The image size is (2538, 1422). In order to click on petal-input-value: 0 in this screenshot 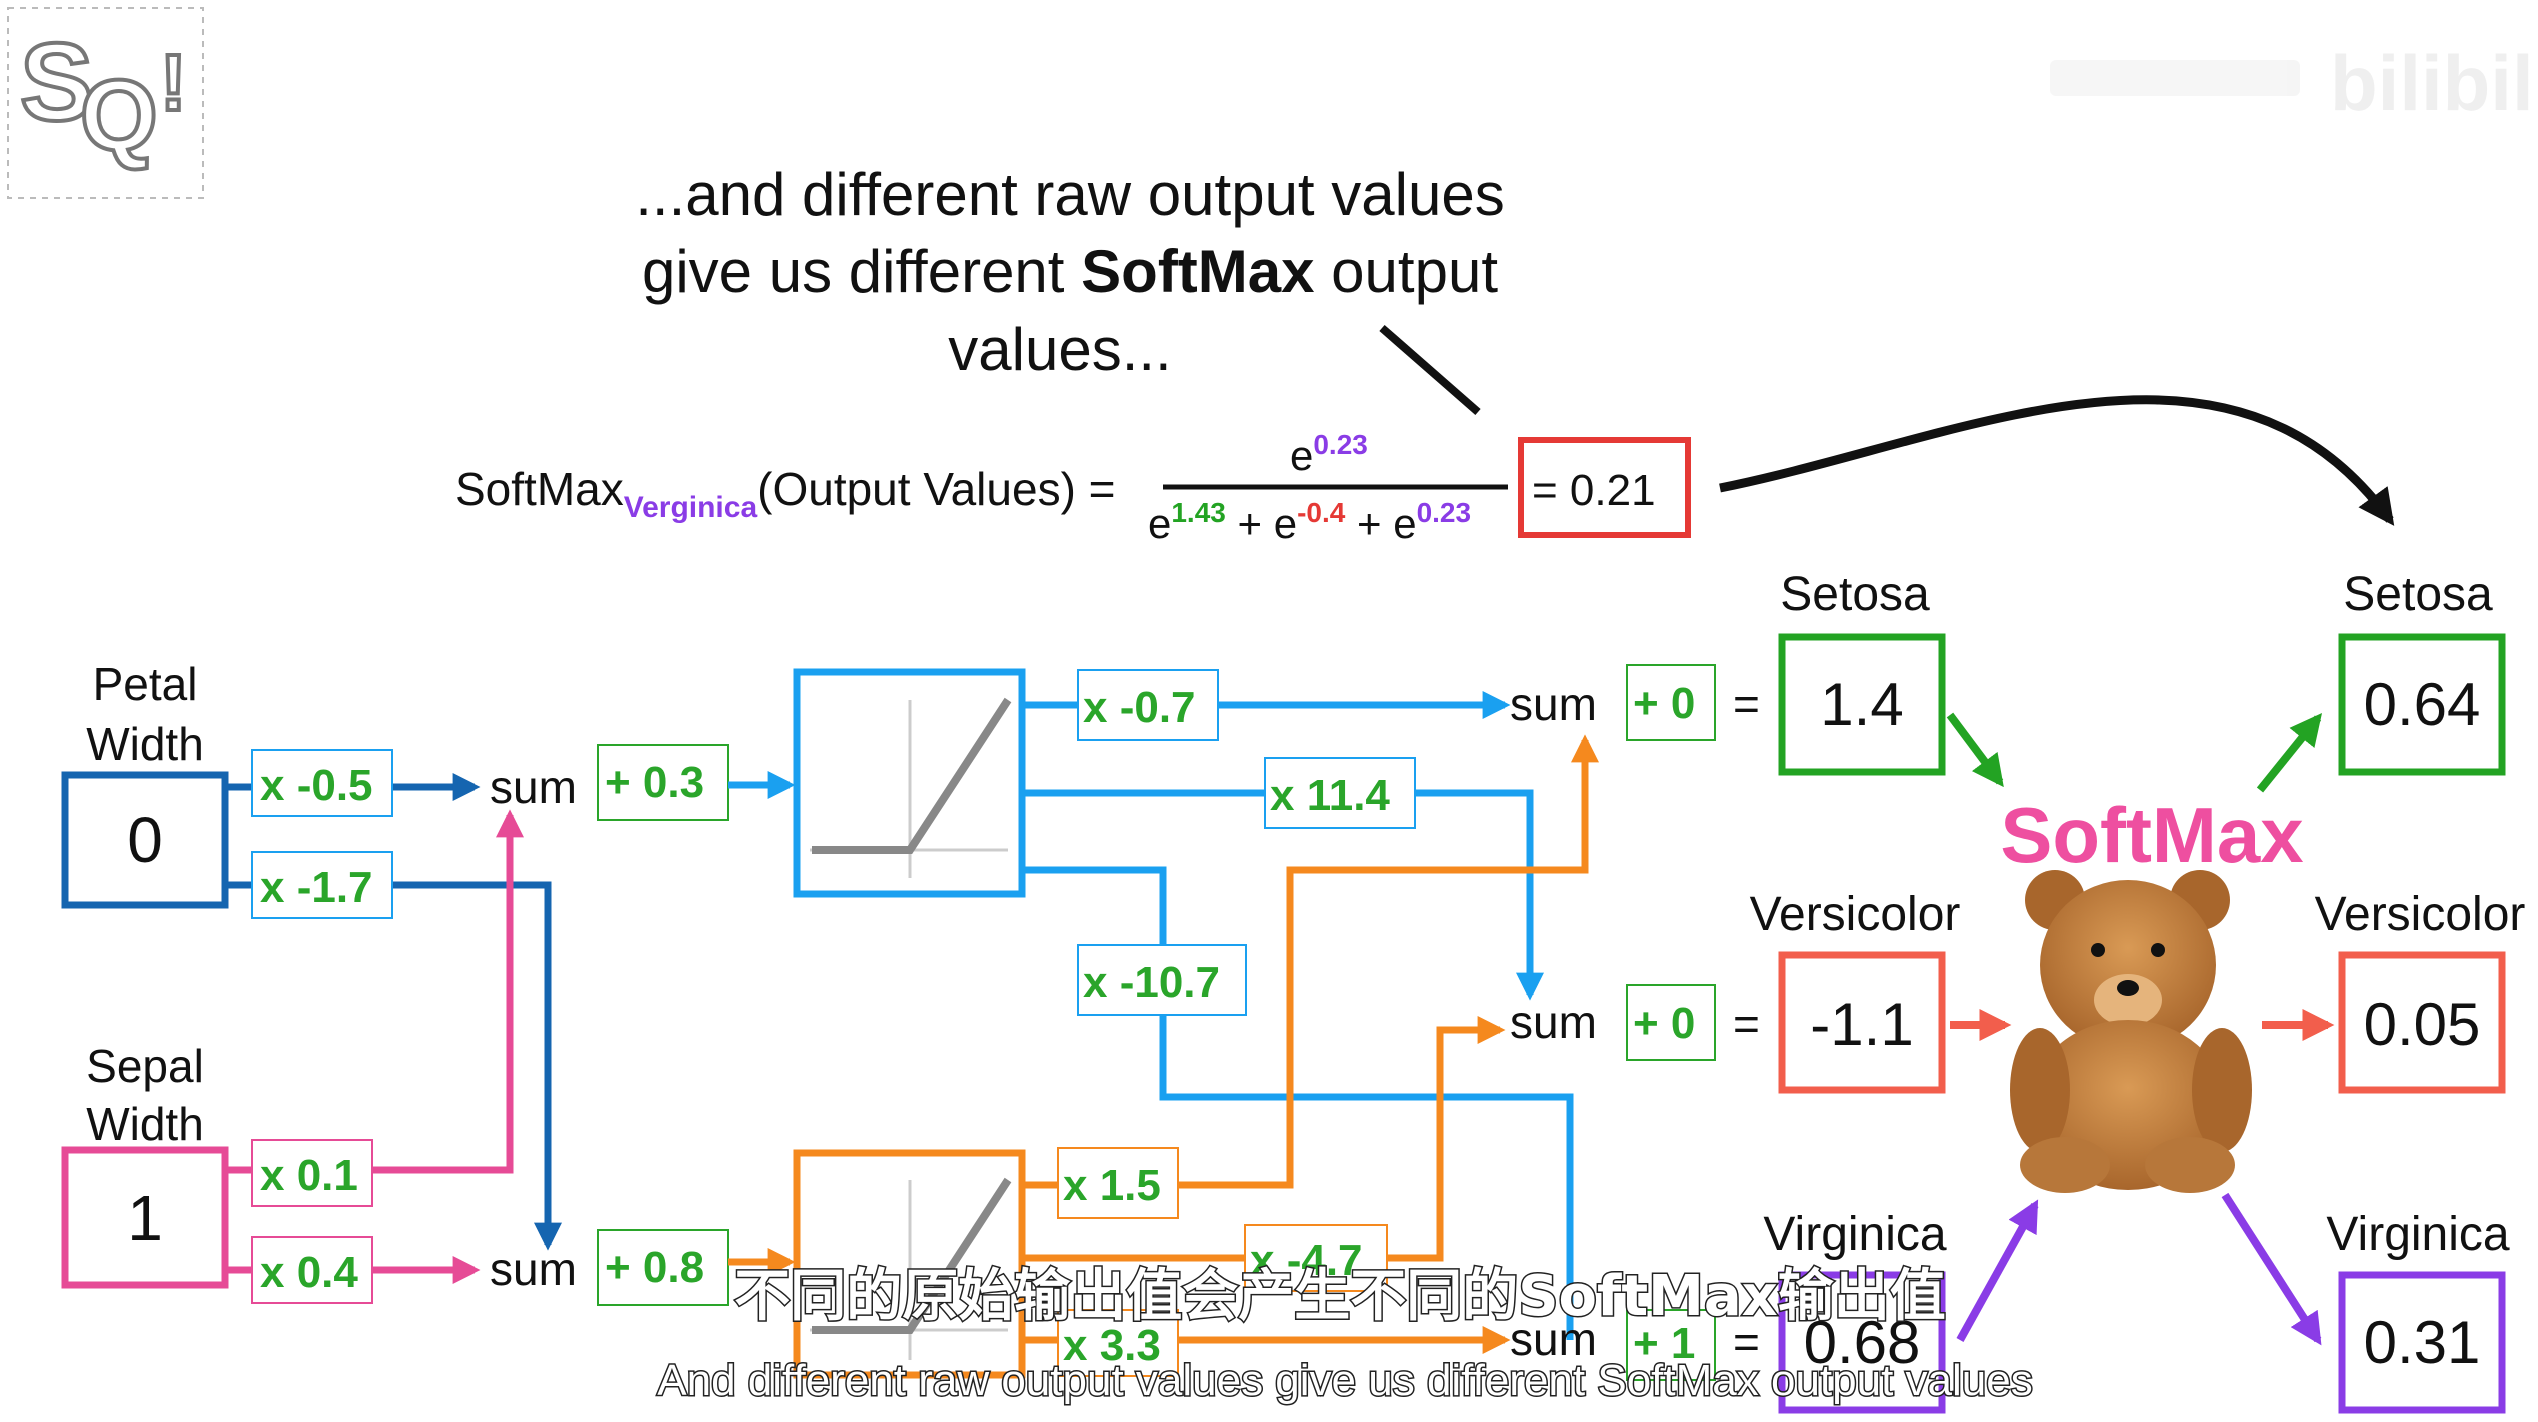, I will do `click(145, 840)`.